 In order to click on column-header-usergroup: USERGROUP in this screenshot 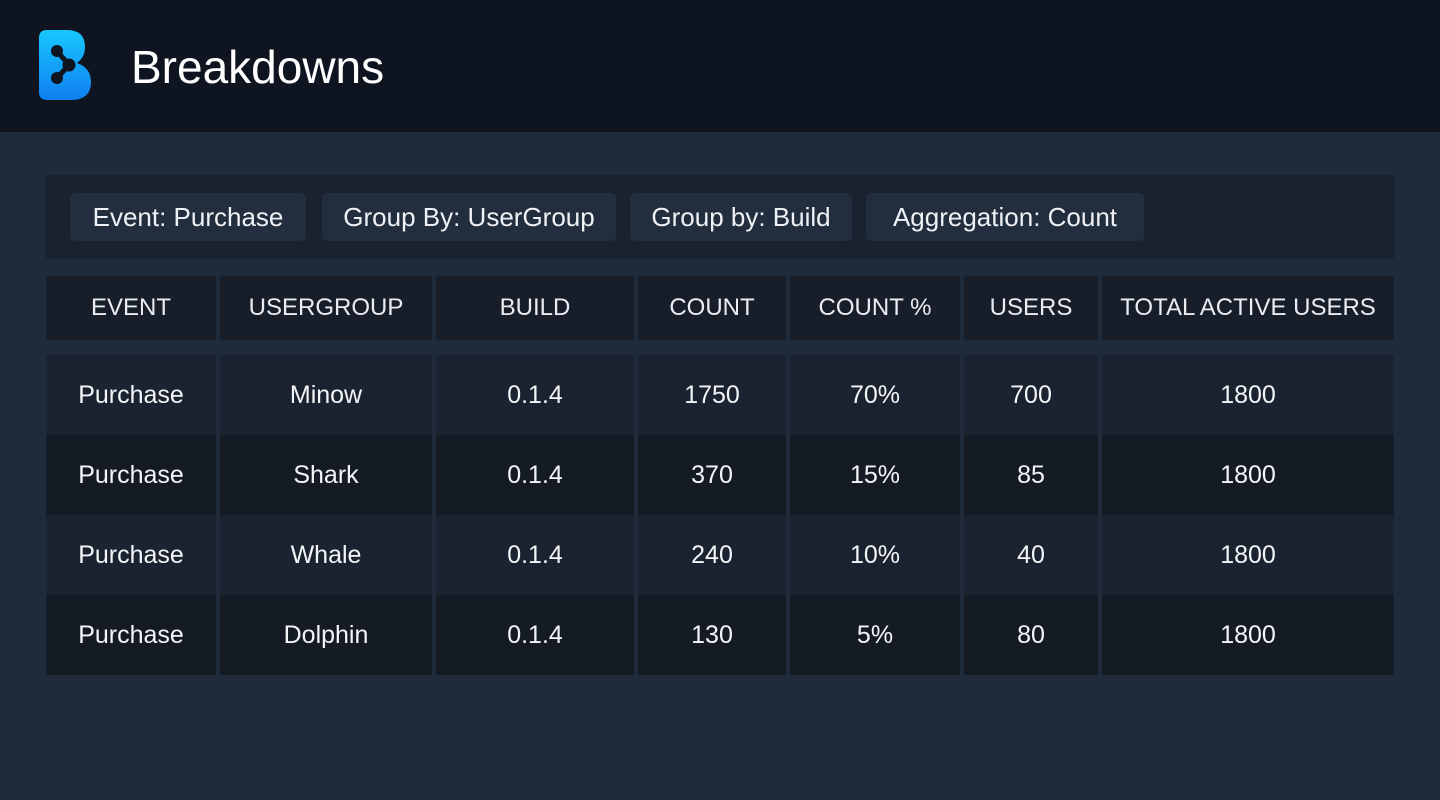, I will do `click(326, 308)`.